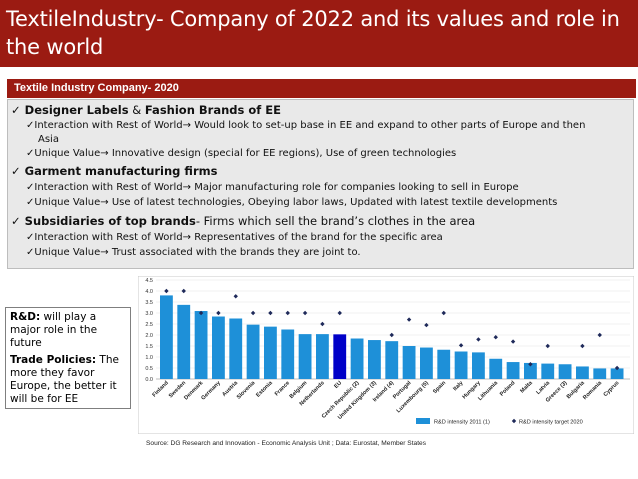 This screenshot has height=479, width=638. What do you see at coordinates (136, 110) in the screenshot?
I see `section-1-joiner: &` at bounding box center [136, 110].